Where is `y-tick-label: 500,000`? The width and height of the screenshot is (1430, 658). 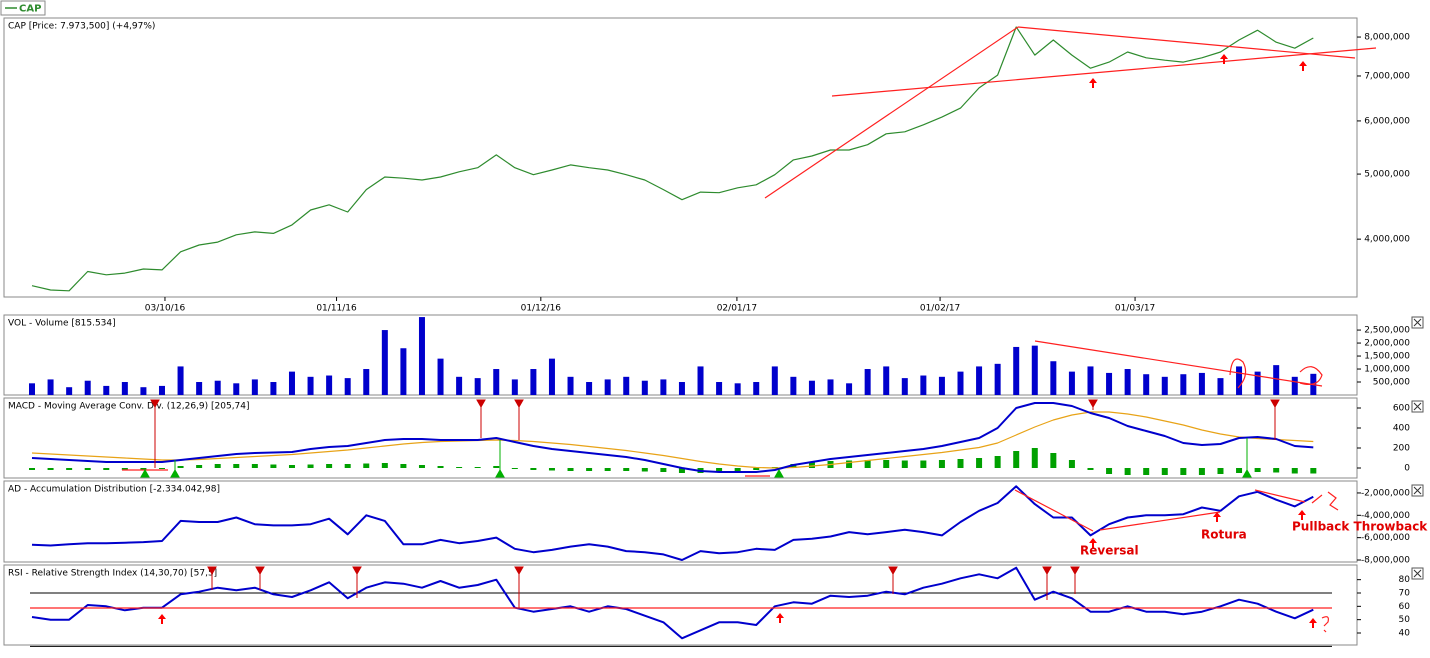
y-tick-label: 500,000 is located at coordinates (1391, 383).